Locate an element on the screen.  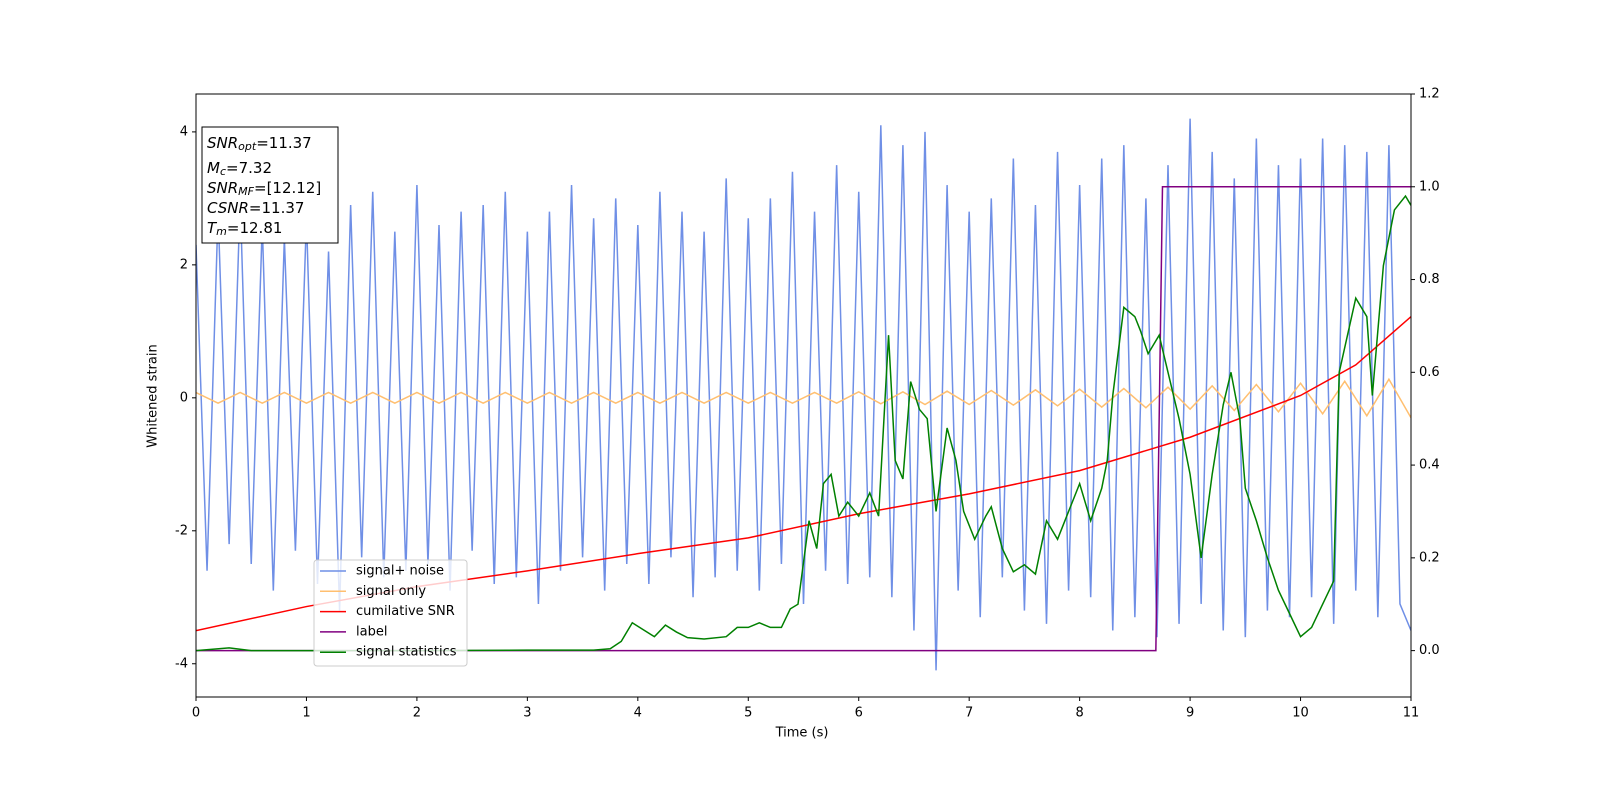
series-line is located at coordinates (803, 398).